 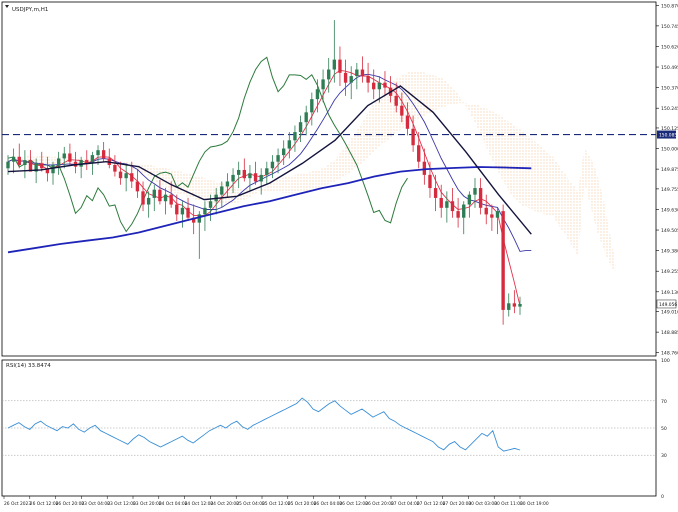 What do you see at coordinates (508, 504) in the screenshot?
I see `time-tick-label: 30 Oct 11:00` at bounding box center [508, 504].